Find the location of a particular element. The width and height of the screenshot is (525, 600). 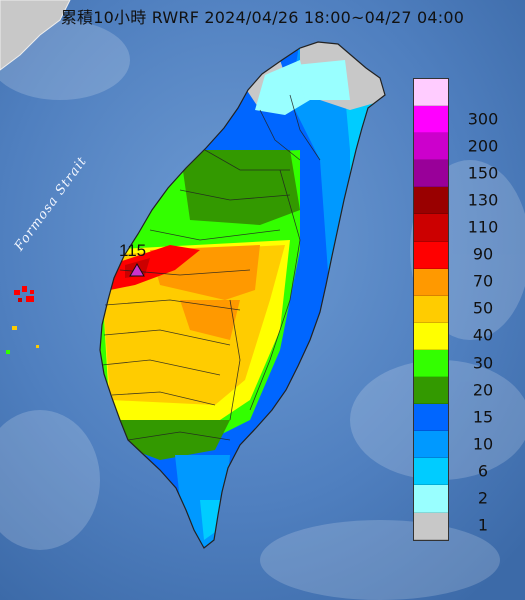

legend-label: 130 is located at coordinates (483, 200).